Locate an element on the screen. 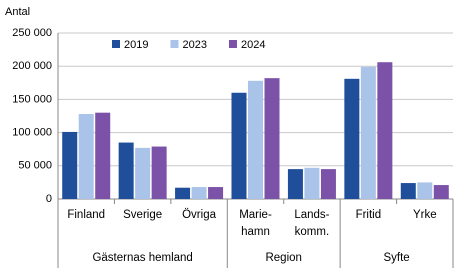 The height and width of the screenshot is (273, 460). group-label: Syfte is located at coordinates (396, 258).